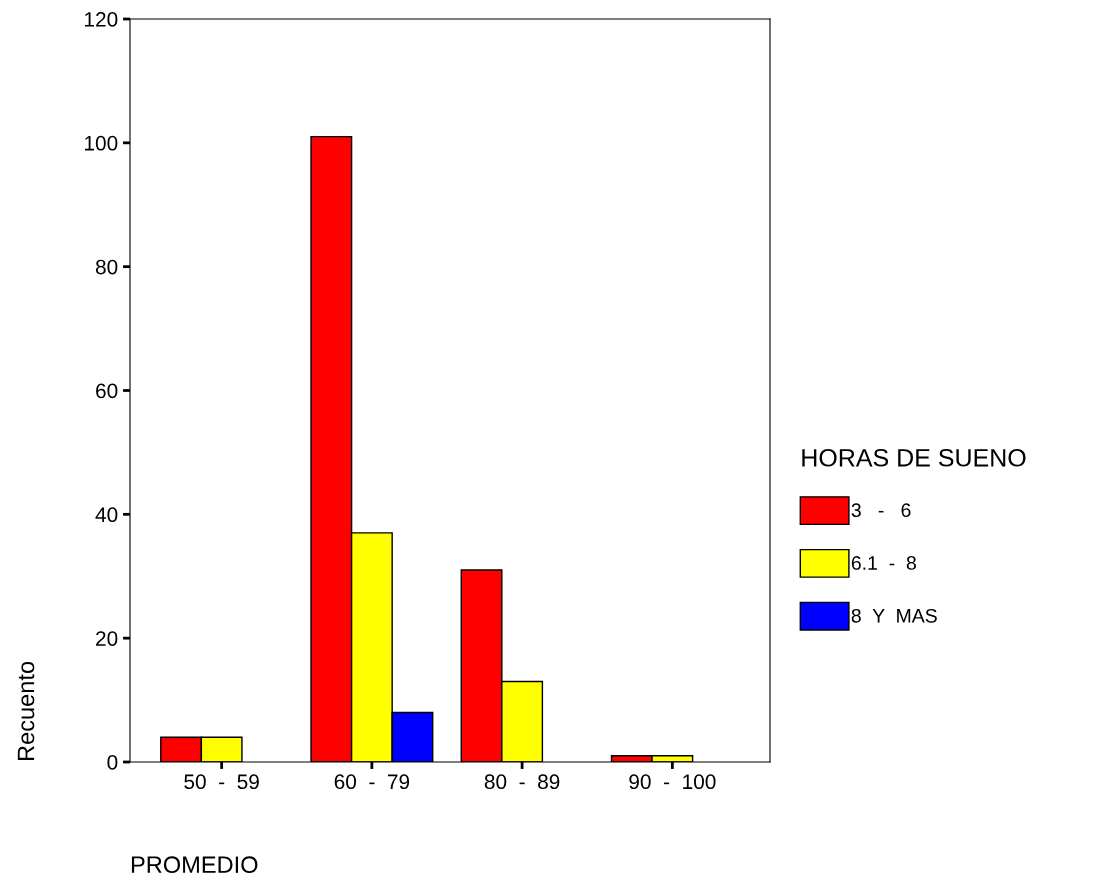 The height and width of the screenshot is (892, 1100). Describe the element at coordinates (914, 457) in the screenshot. I see `legend-title: HORAS DE SUENO` at that location.